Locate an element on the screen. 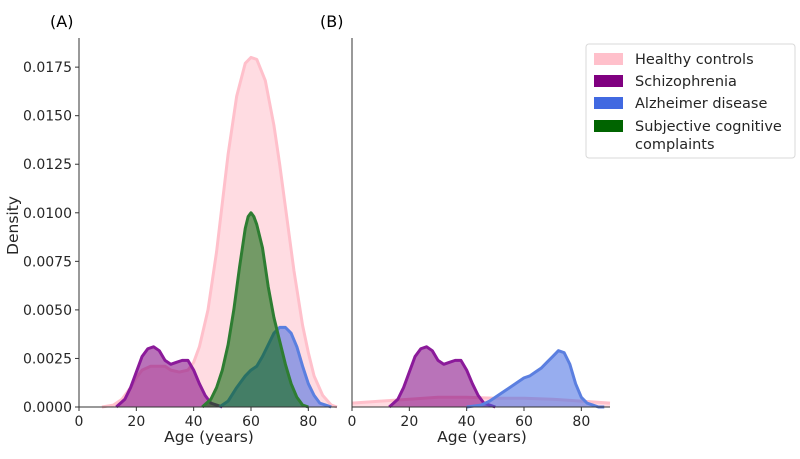 This screenshot has height=459, width=800. legend-item: Schizophrenia is located at coordinates (665, 82).